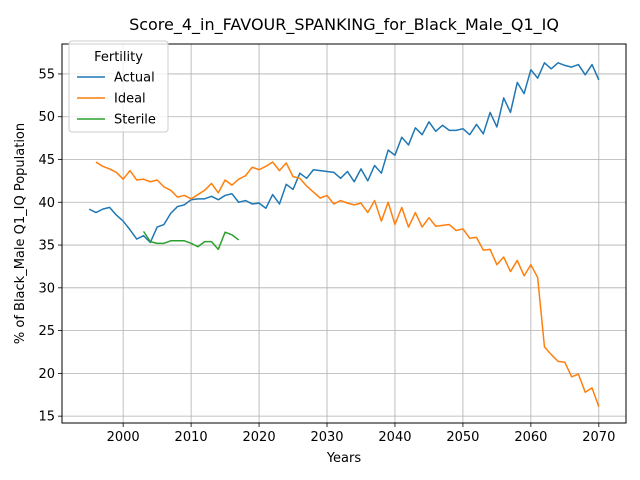  What do you see at coordinates (118, 57) in the screenshot?
I see `legend-title: Fertility` at bounding box center [118, 57].